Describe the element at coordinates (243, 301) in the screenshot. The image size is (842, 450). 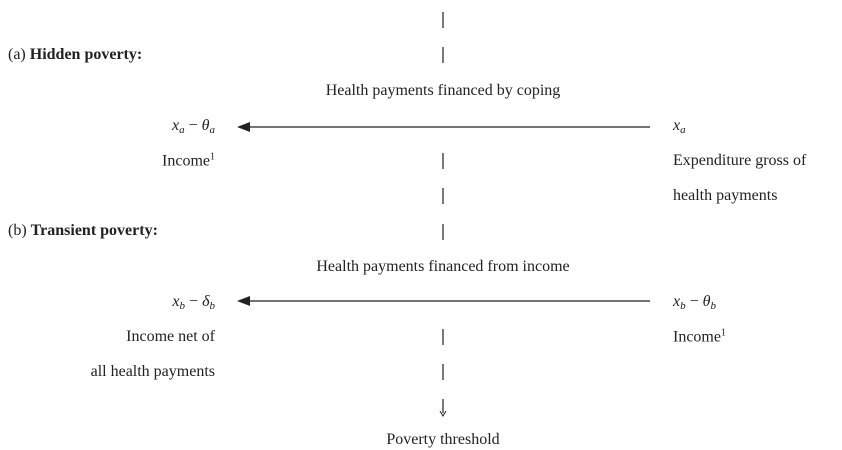
I see `arrowhead-b` at that location.